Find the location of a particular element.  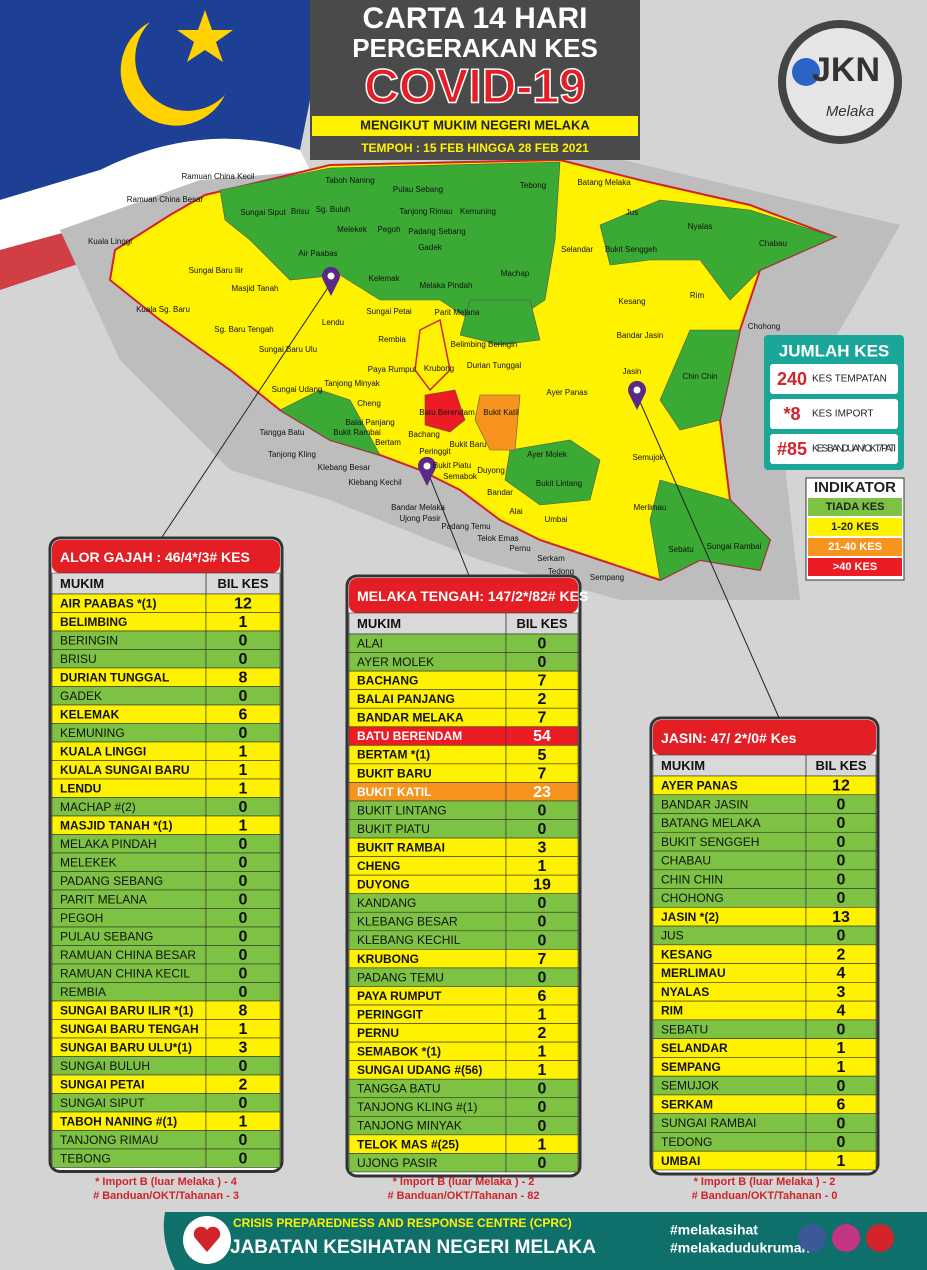

youtube-icon is located at coordinates (880, 1238).